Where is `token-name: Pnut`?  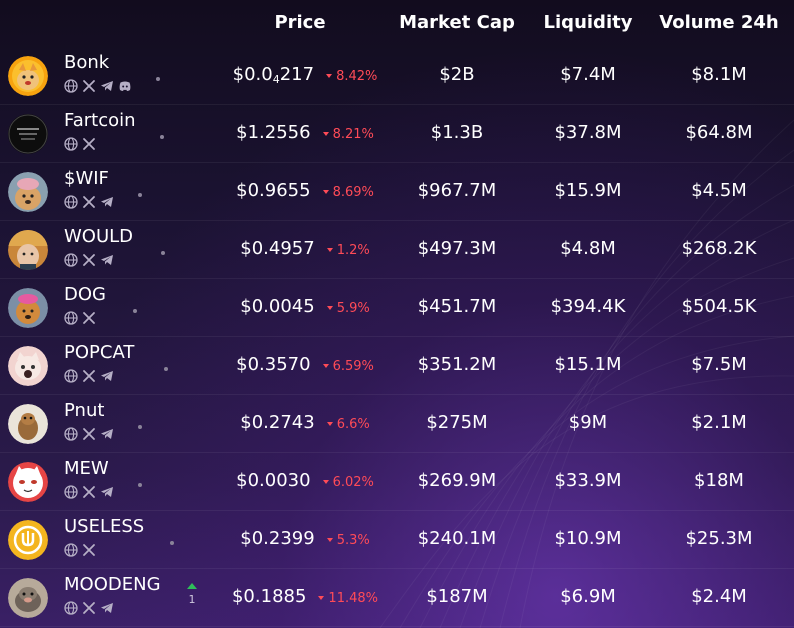
token-name: Pnut is located at coordinates (84, 410).